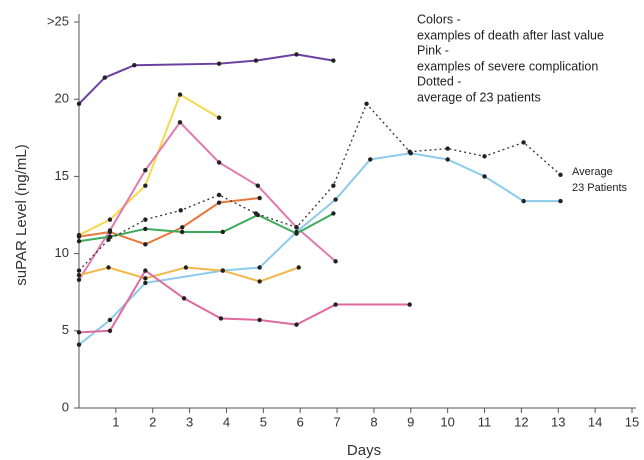 Image resolution: width=644 pixels, height=460 pixels. What do you see at coordinates (300, 421) in the screenshot?
I see `x-tick-label: 6` at bounding box center [300, 421].